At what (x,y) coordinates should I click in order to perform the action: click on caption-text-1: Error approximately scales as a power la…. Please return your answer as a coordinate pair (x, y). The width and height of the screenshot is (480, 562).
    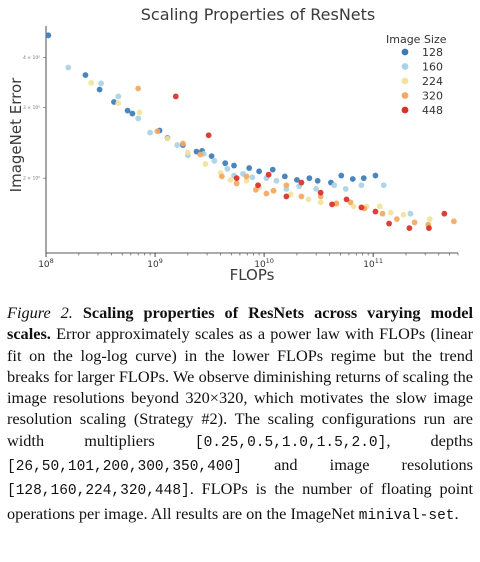
    Looking at the image, I should click on (240, 355).